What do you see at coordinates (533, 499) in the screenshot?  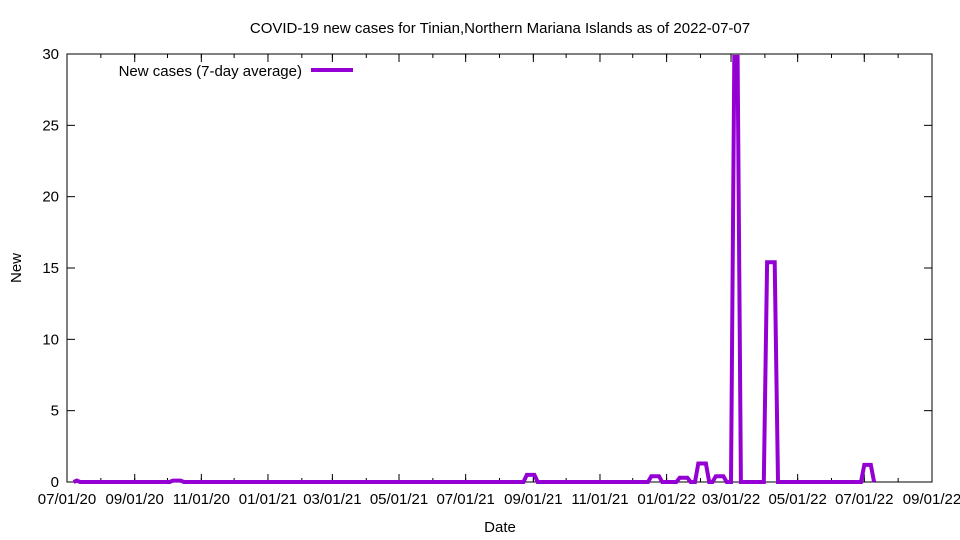 I see `x-tick-label: 09/01/21` at bounding box center [533, 499].